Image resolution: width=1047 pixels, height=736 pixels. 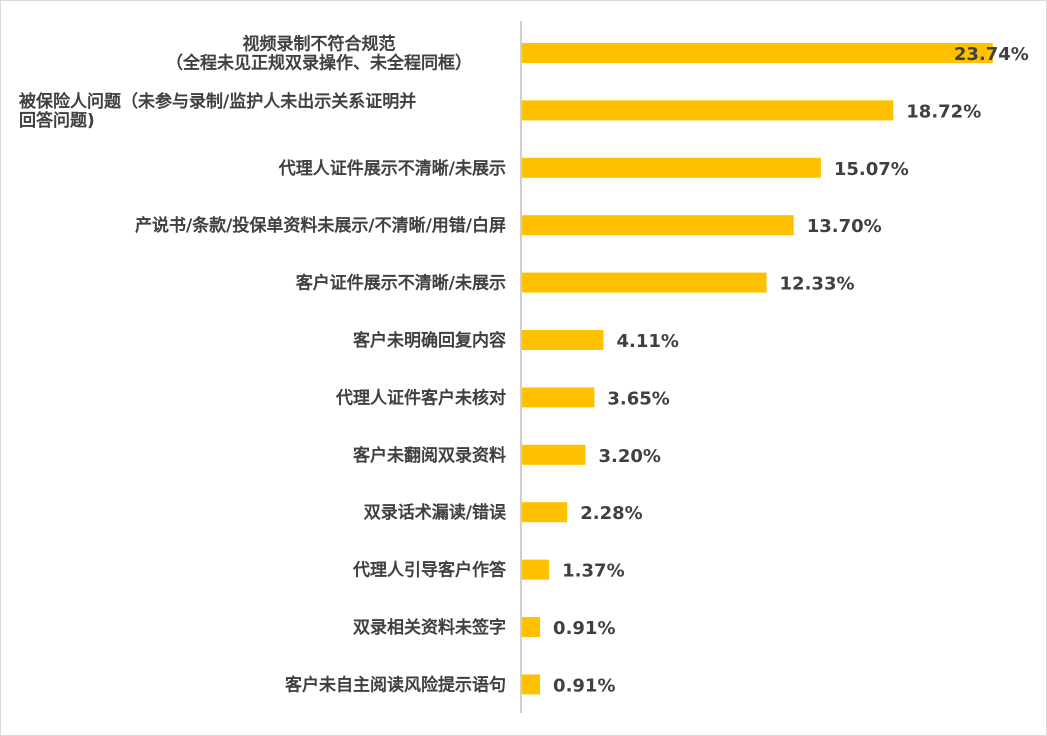 I want to click on category-label-5-line-1: 客户证件展示不清晰/未展示, so click(x=400, y=283).